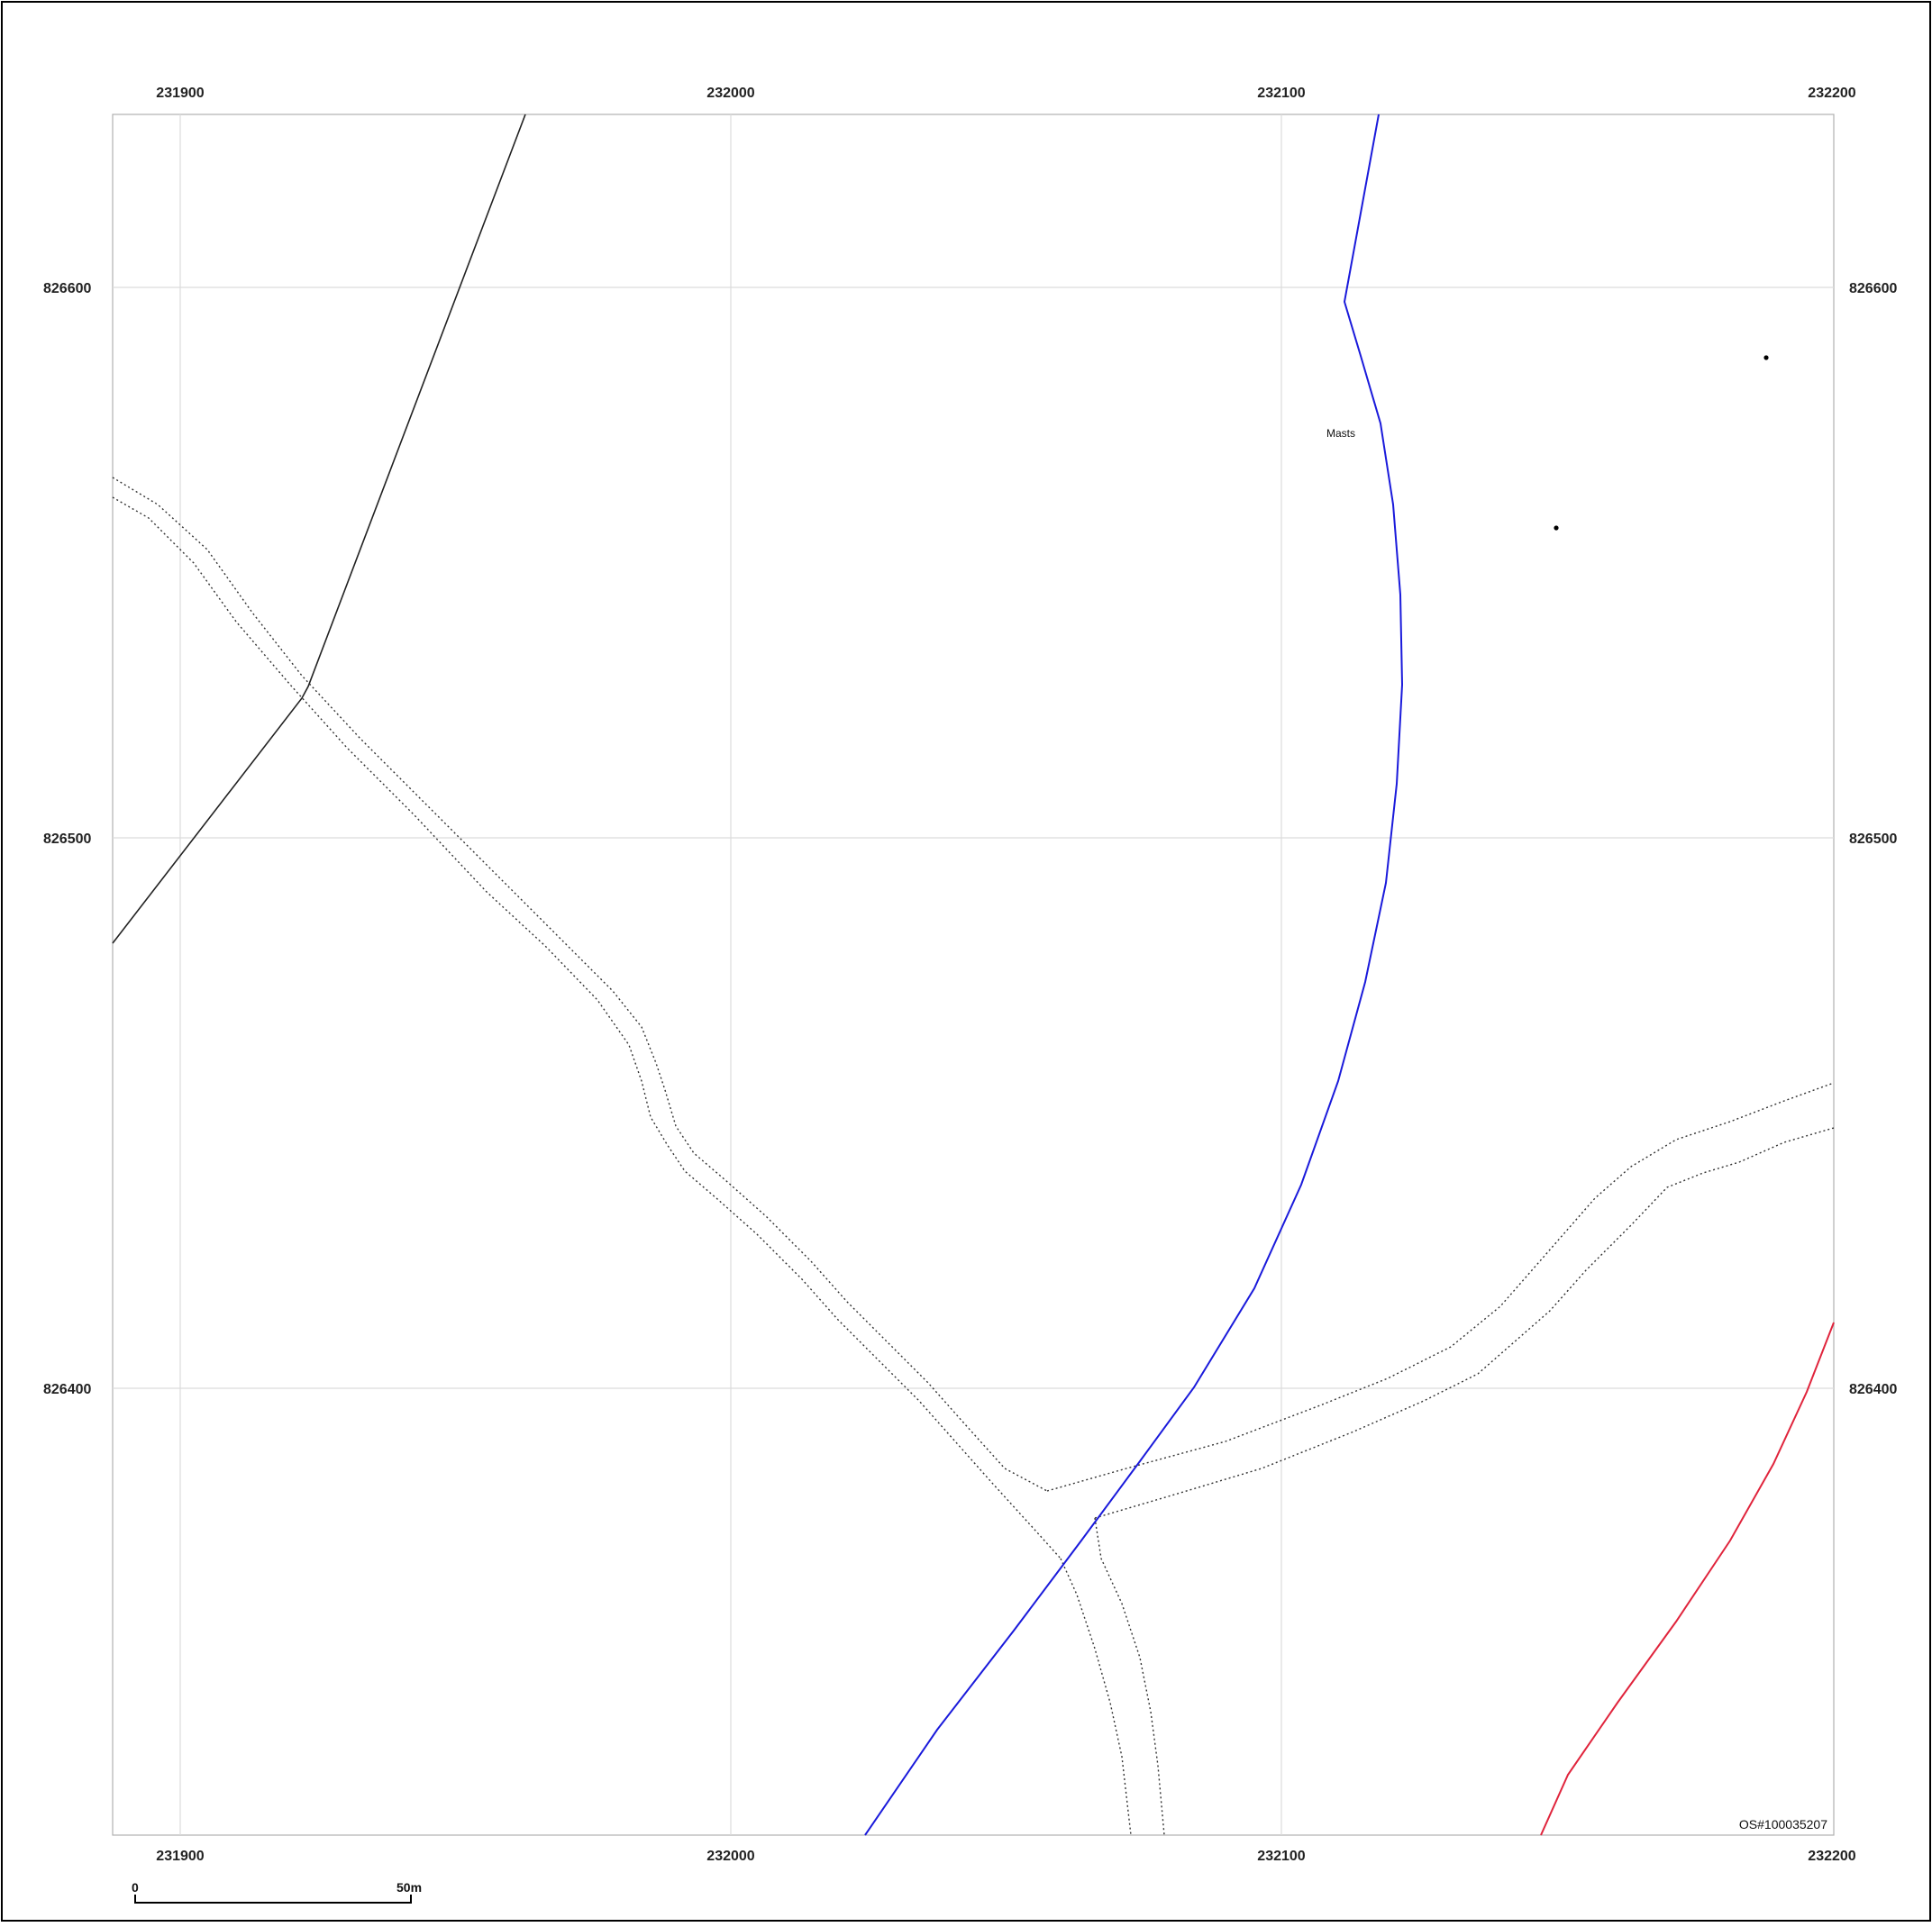  What do you see at coordinates (67, 288) in the screenshot?
I see `northing-label-left: 826600` at bounding box center [67, 288].